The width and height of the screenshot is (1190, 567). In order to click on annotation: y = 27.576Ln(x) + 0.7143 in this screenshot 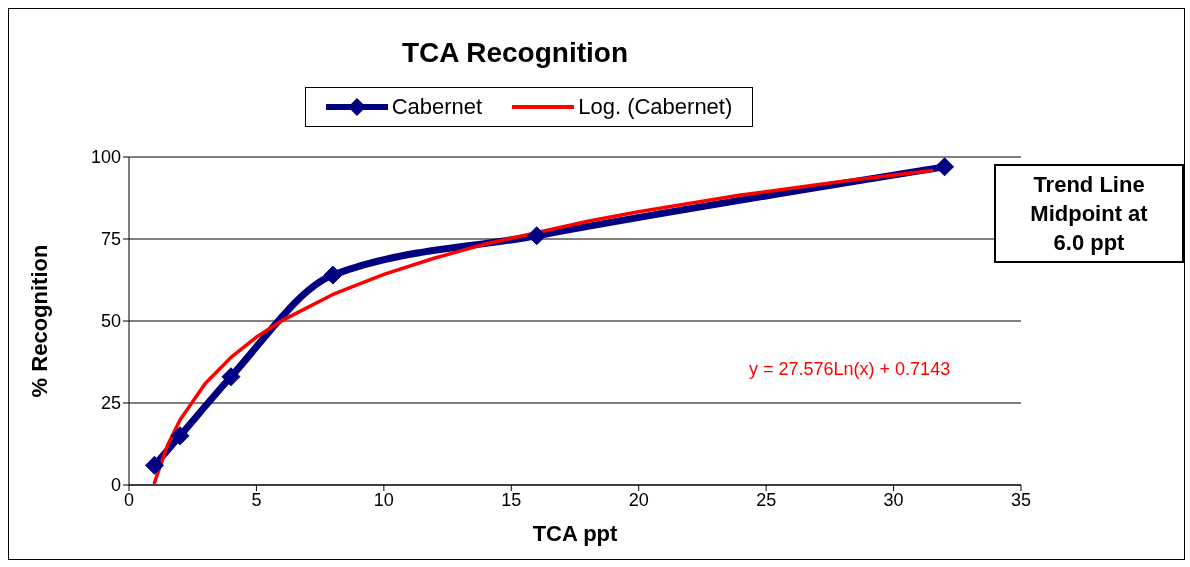, I will do `click(850, 369)`.